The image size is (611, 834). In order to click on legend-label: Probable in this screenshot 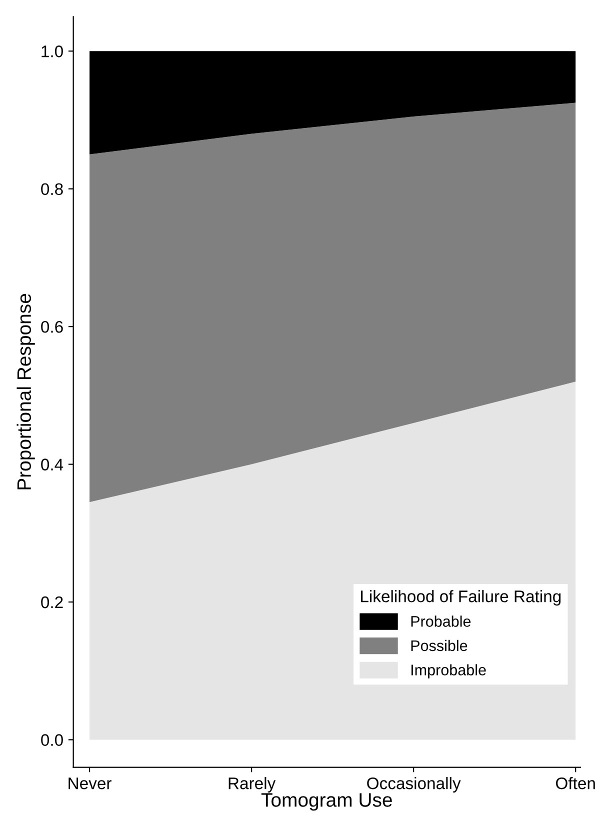, I will do `click(441, 621)`.